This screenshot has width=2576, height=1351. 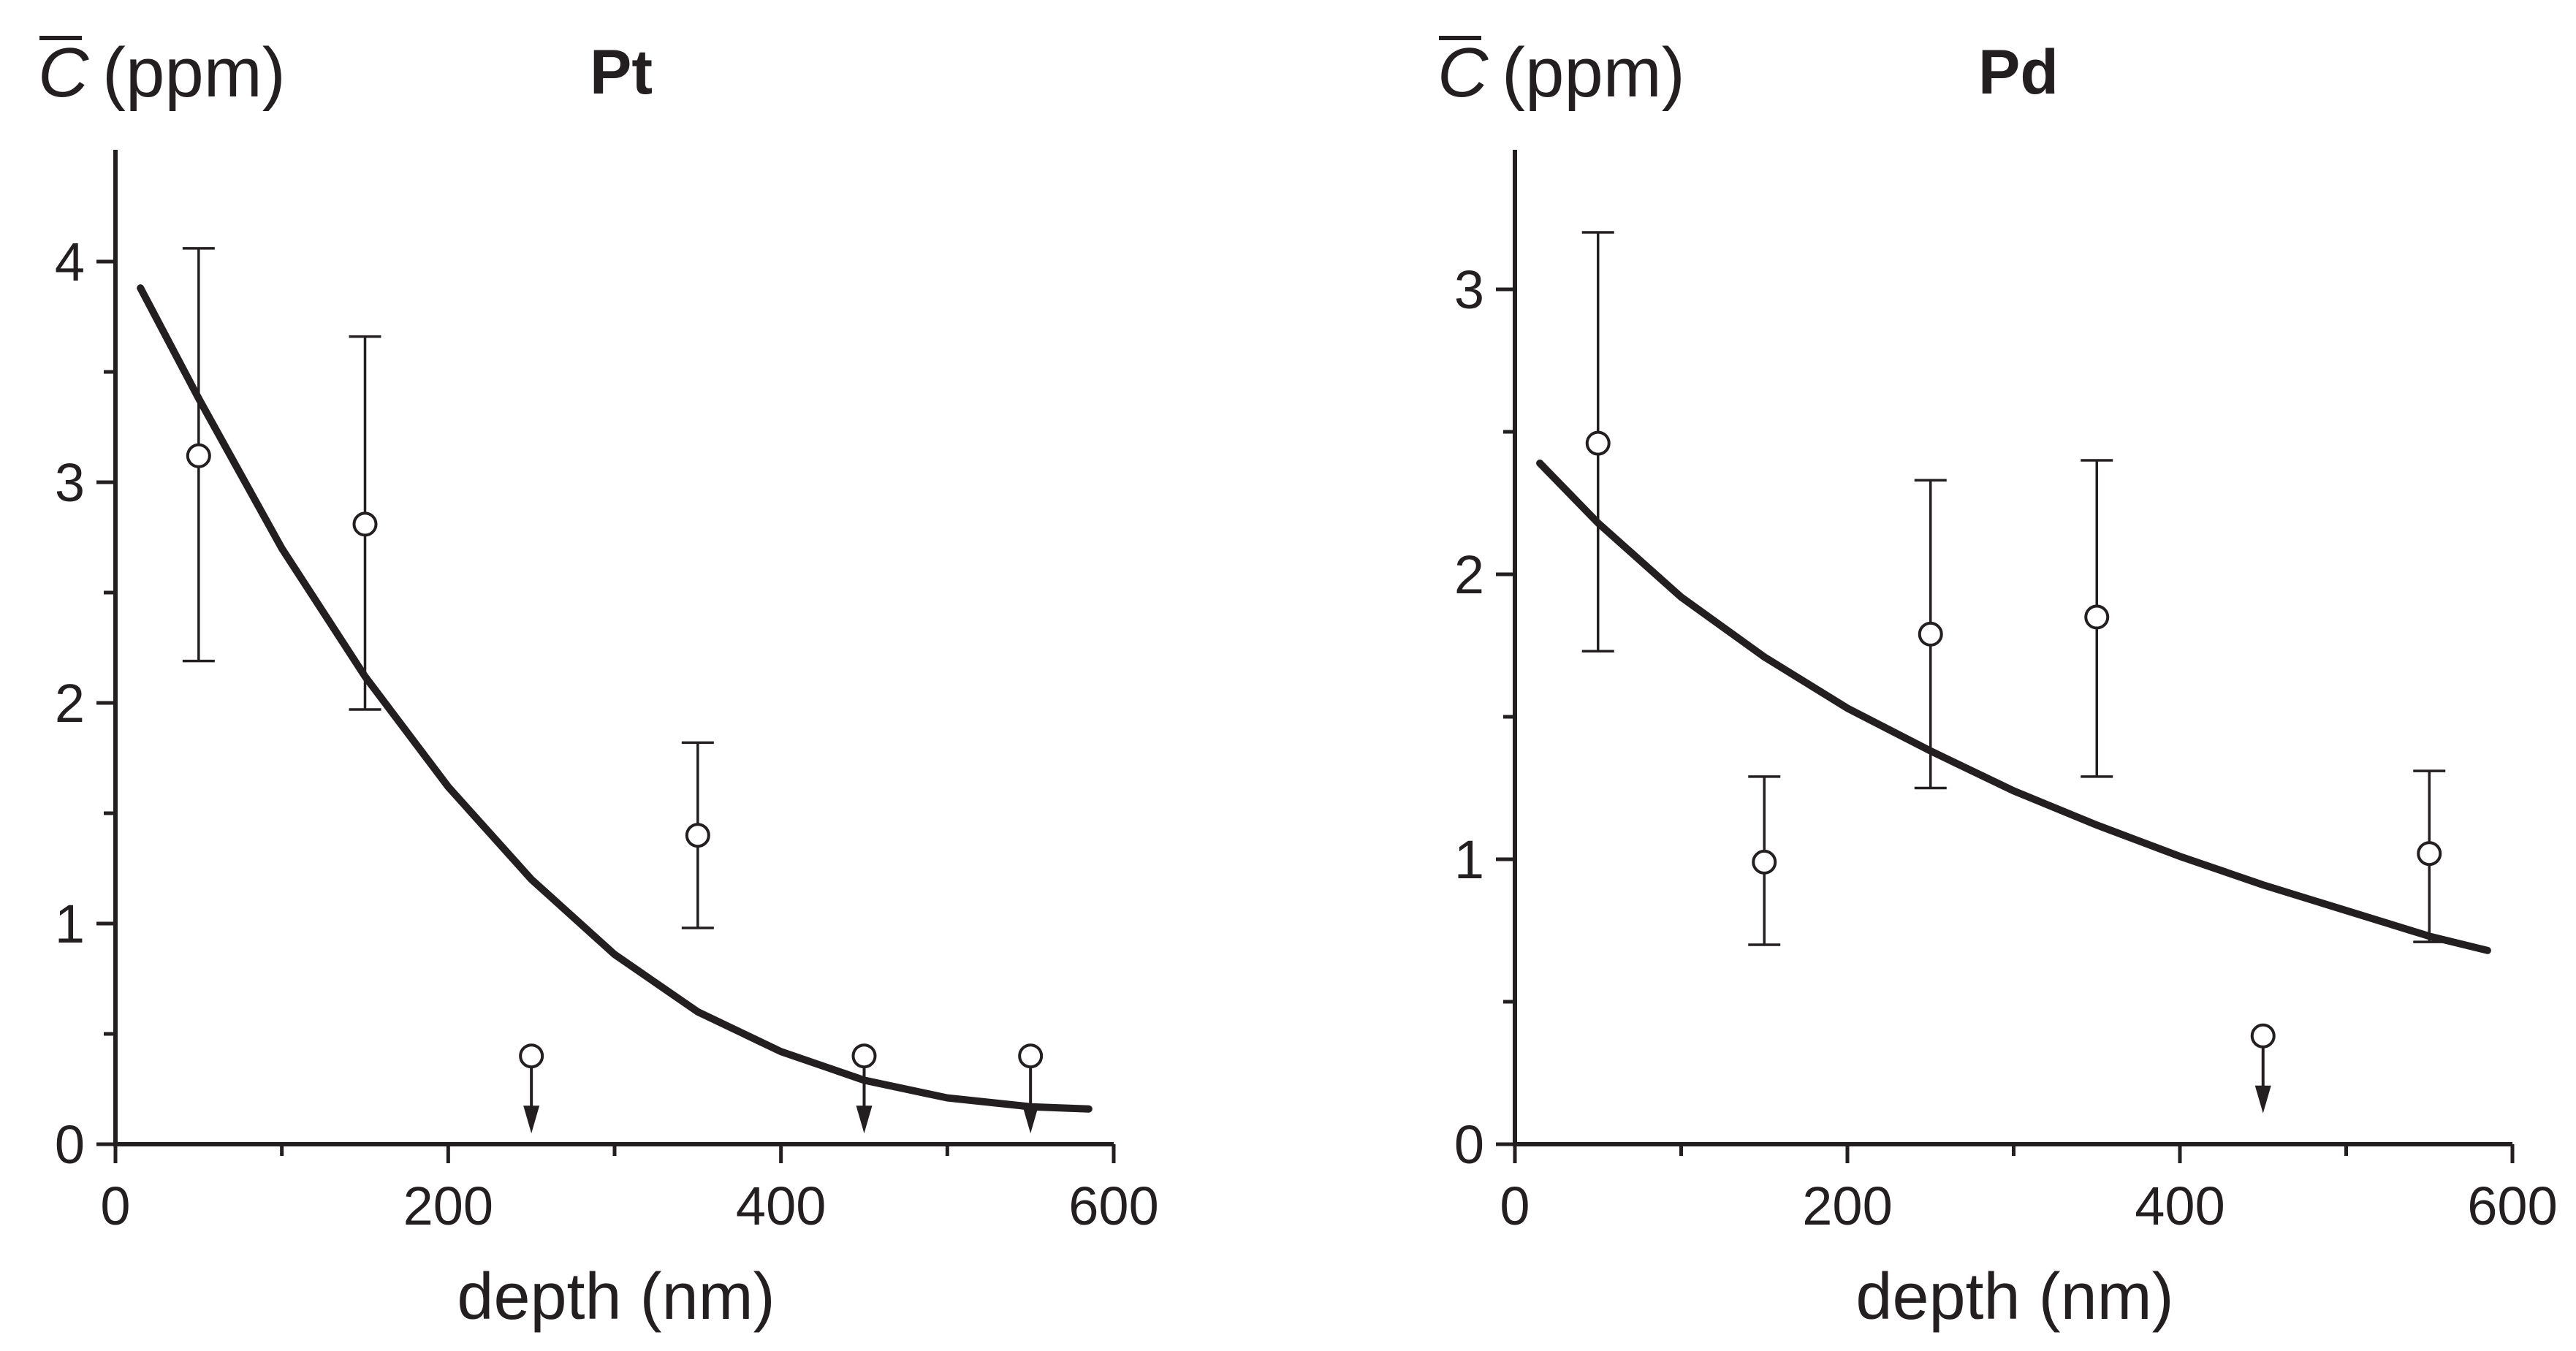 I want to click on chart-title: Pd, so click(x=2019, y=72).